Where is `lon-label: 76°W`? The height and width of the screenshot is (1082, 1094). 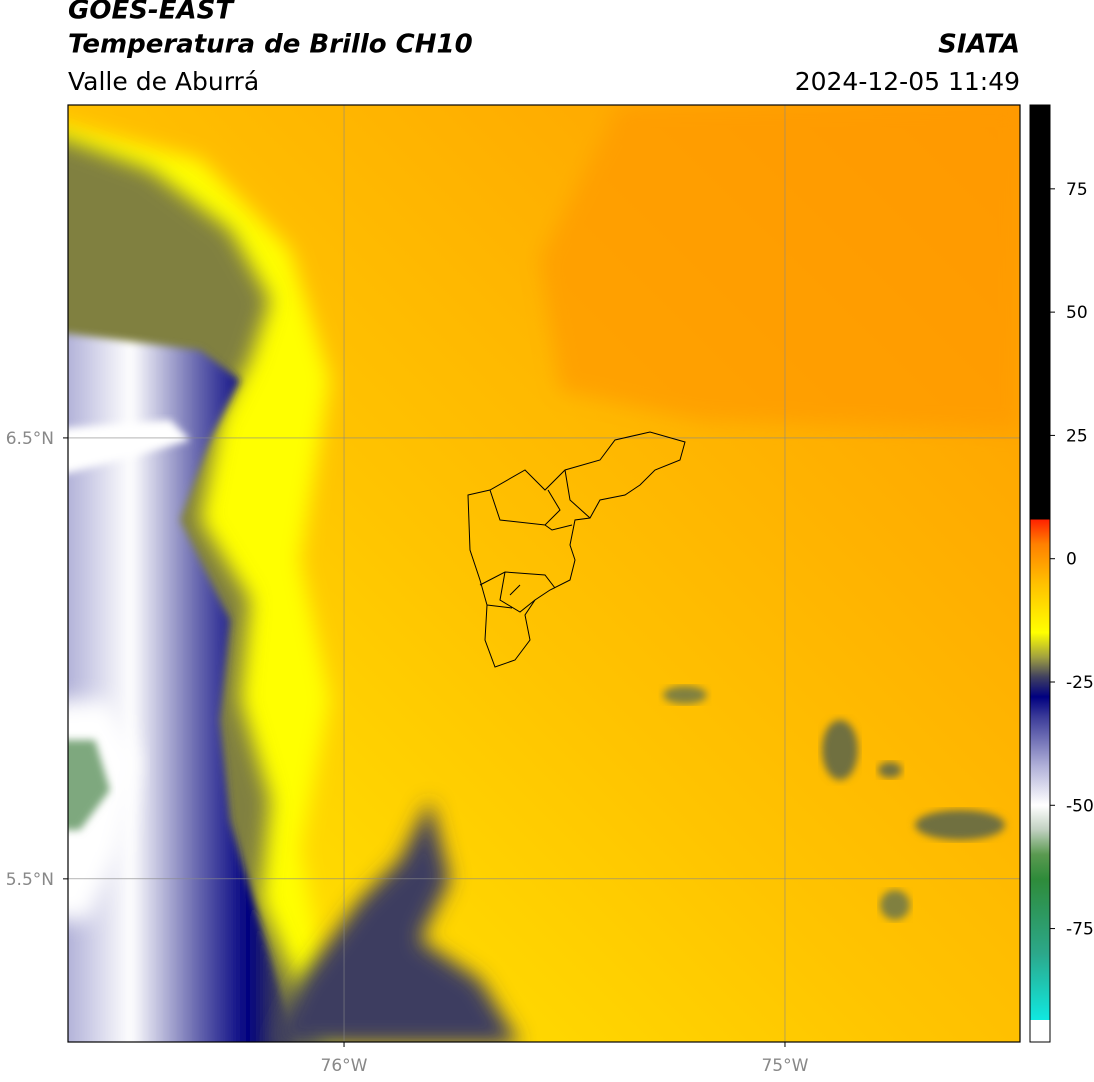 lon-label: 76°W is located at coordinates (344, 1066).